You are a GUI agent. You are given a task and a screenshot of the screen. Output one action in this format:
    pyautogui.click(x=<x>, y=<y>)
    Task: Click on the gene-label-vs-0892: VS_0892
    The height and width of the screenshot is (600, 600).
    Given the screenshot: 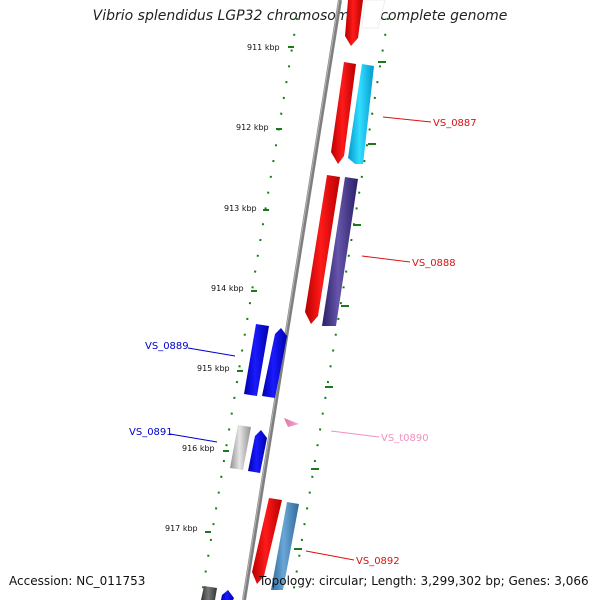 What is the action you would take?
    pyautogui.click(x=378, y=561)
    